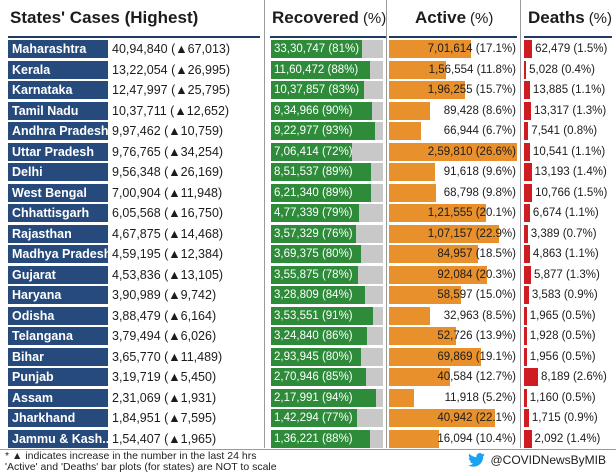 The height and width of the screenshot is (473, 616). I want to click on deaths-label: 3,389 (0.7%), so click(563, 233).